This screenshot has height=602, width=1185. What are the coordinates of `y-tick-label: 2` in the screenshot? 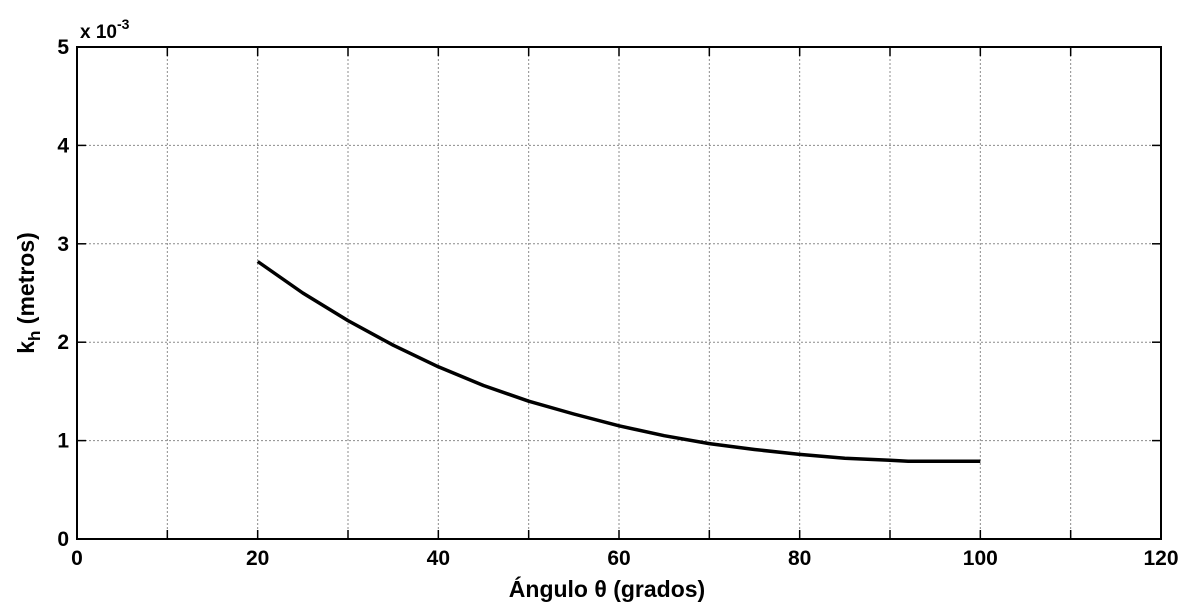 It's located at (63, 342).